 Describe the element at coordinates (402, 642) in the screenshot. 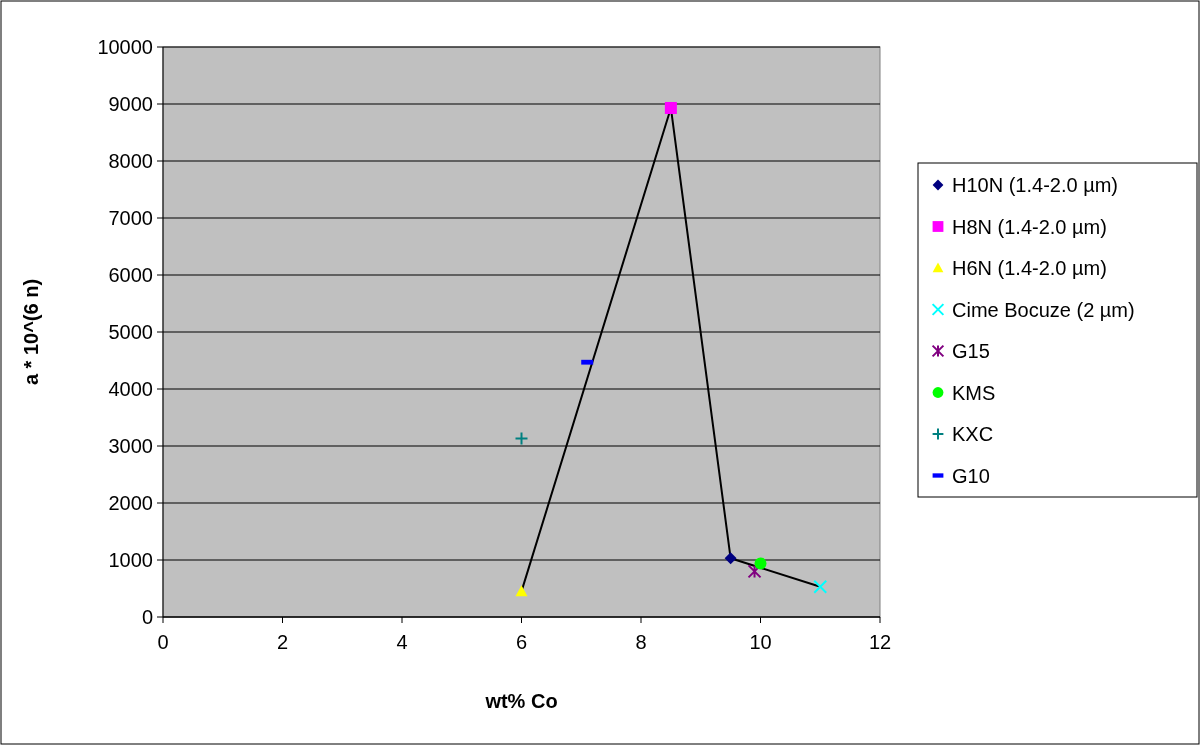

I see `x-tick-label: 4` at that location.